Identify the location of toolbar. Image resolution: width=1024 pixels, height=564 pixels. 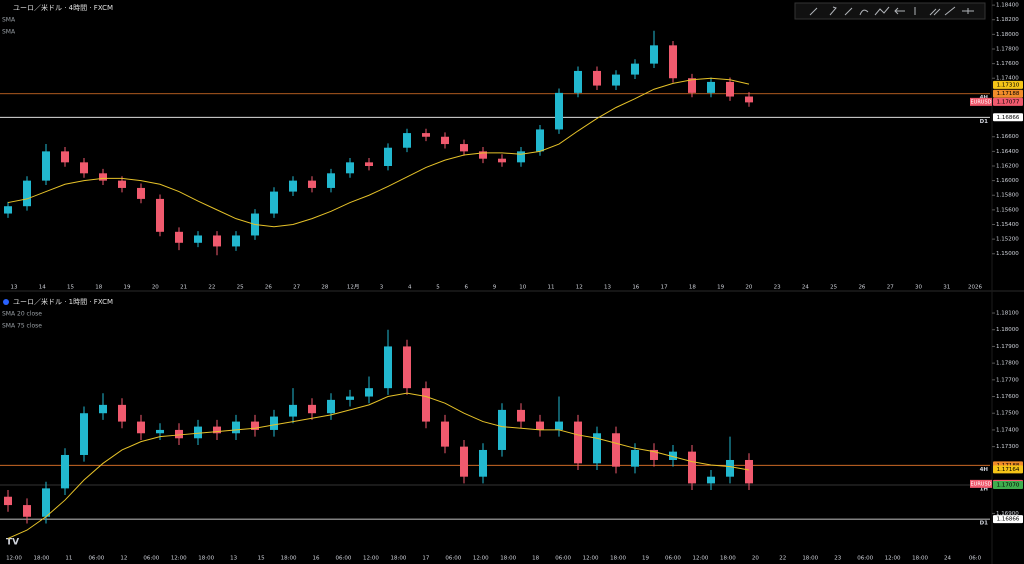
(890, 11).